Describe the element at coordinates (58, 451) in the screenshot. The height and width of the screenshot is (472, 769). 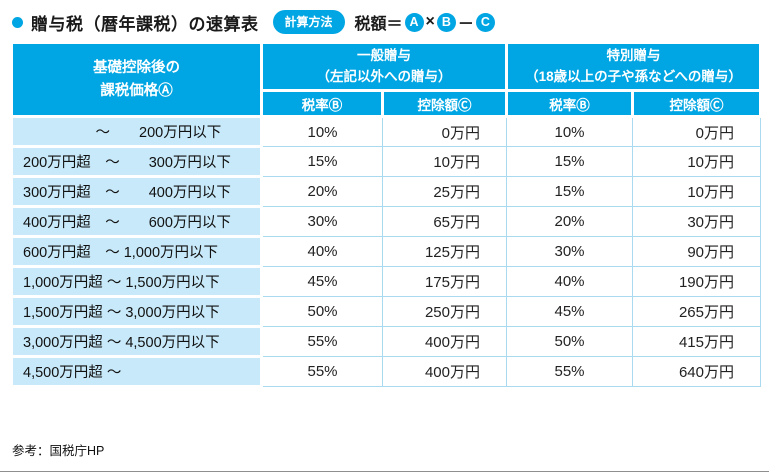
I see `reference-note: 参考：国税庁HP` at that location.